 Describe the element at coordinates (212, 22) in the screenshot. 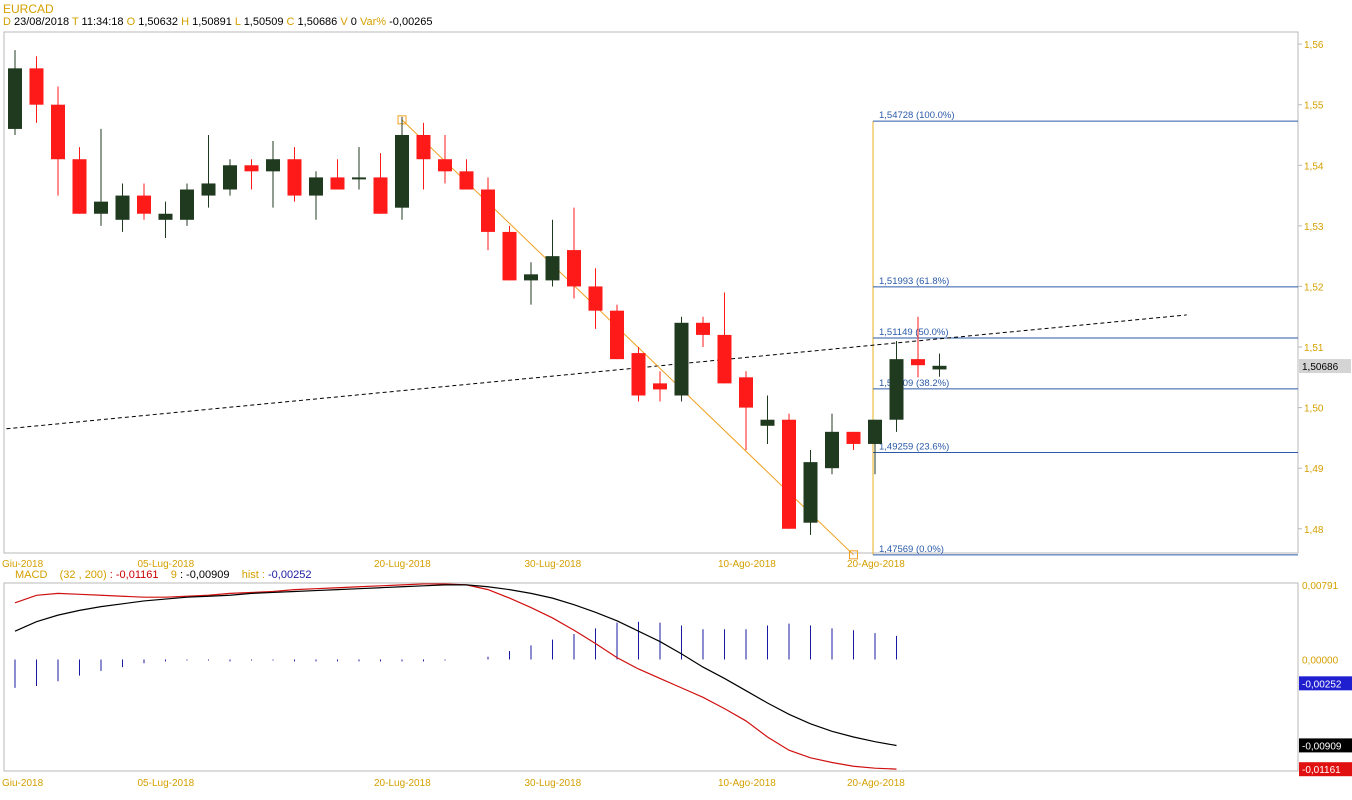

I see `high-value: 1,50891` at that location.